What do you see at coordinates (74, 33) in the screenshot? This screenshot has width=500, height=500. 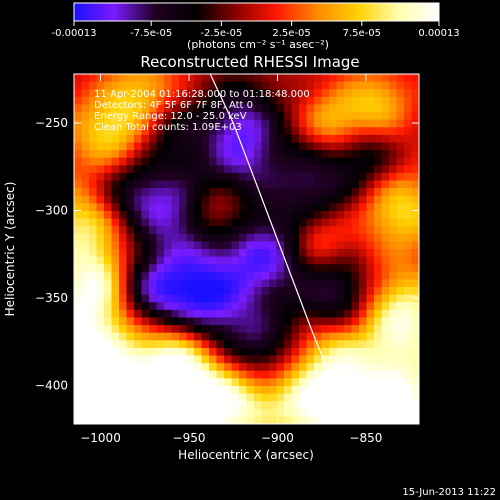 I see `colorbar-tick-label: -0.00013` at bounding box center [74, 33].